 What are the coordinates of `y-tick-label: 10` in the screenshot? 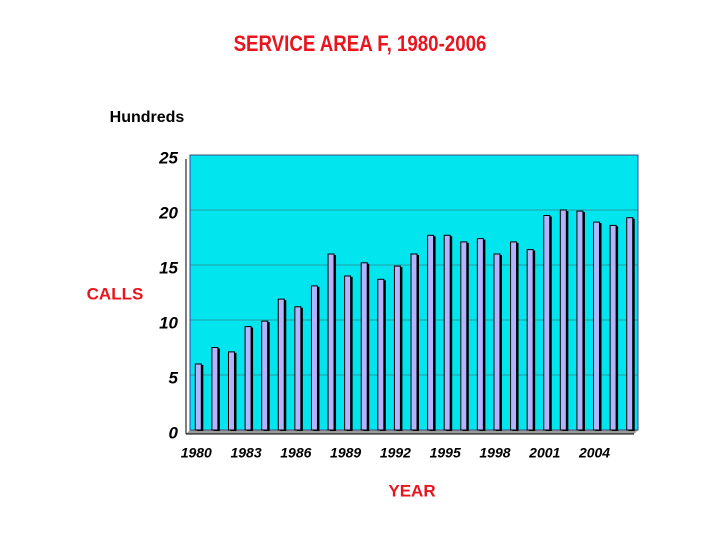 It's located at (168, 322).